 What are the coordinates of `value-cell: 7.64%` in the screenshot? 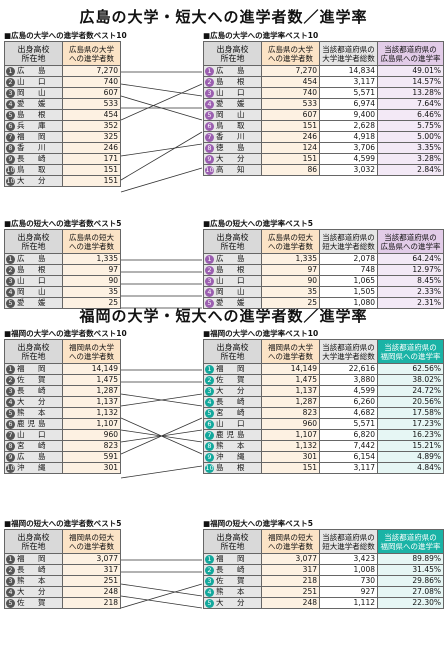 It's located at (410, 104).